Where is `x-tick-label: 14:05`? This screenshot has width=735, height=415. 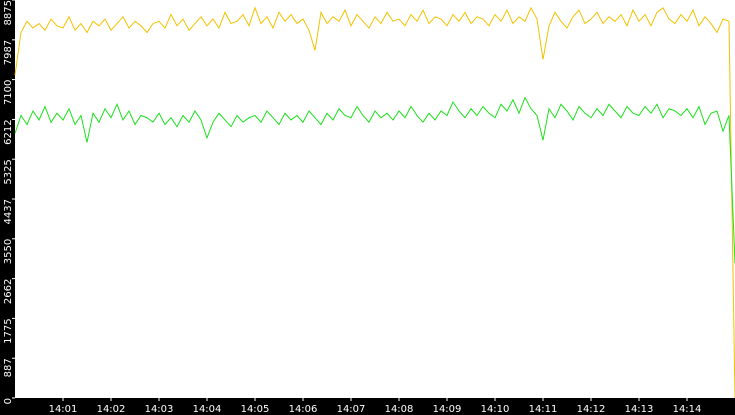 x-tick-label: 14:05 is located at coordinates (255, 409).